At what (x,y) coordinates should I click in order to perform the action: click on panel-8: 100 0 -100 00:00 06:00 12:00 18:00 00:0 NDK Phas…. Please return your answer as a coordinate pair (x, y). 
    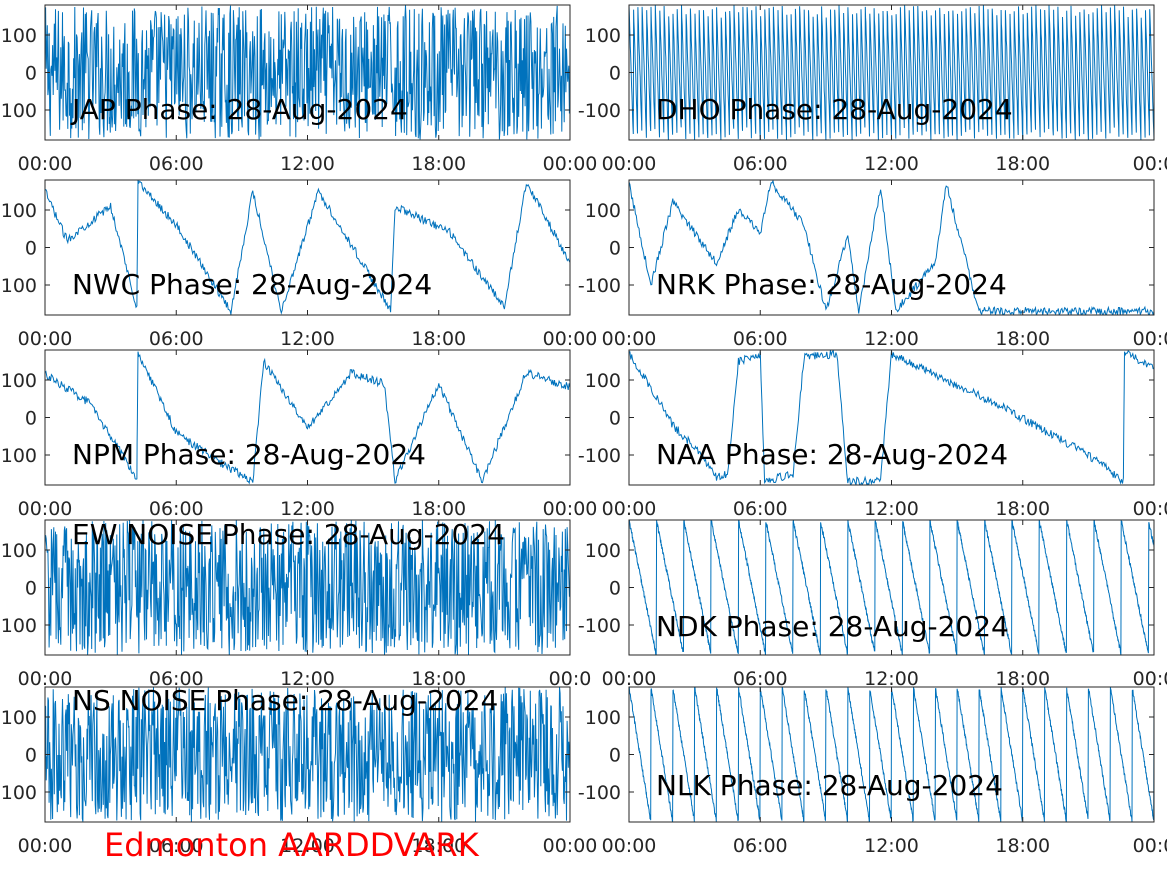
    Looking at the image, I should click on (872, 604).